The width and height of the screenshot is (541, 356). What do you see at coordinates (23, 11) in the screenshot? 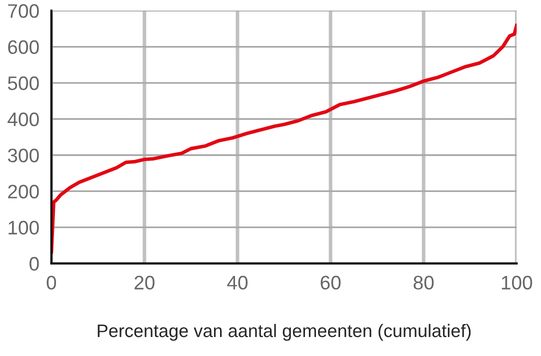
I see `y-tick-label: 700` at bounding box center [23, 11].